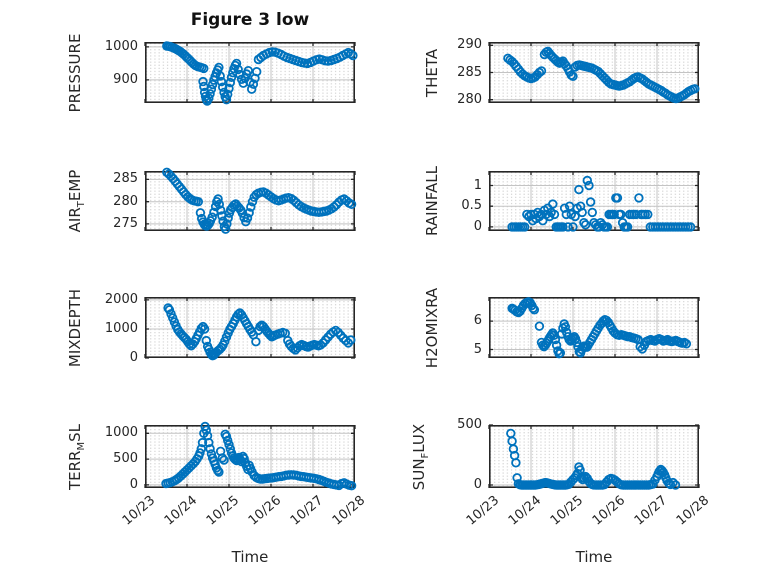 Image resolution: width=778 pixels, height=583 pixels. I want to click on h2omixra-plot-area, so click(594, 328).